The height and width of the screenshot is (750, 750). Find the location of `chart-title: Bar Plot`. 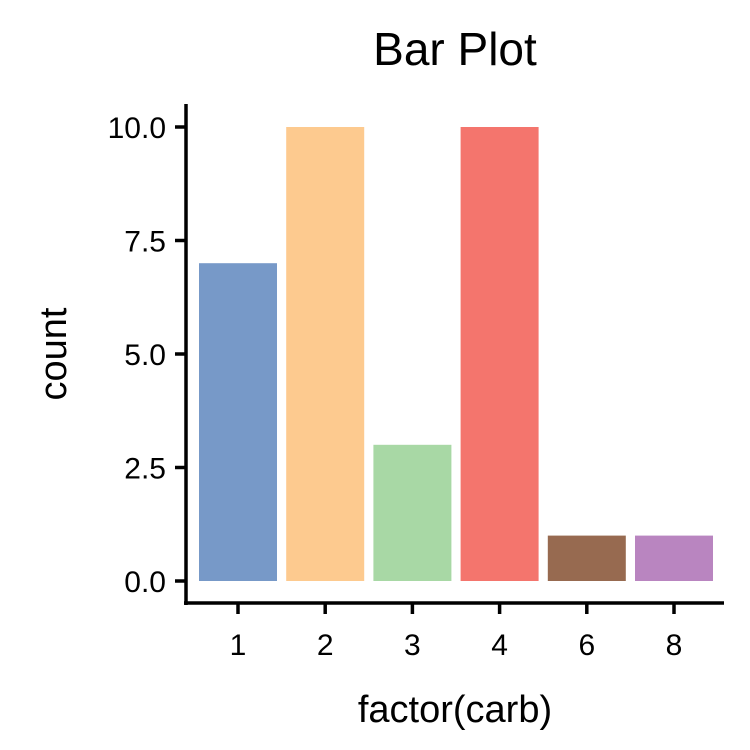

chart-title: Bar Plot is located at coordinates (455, 49).